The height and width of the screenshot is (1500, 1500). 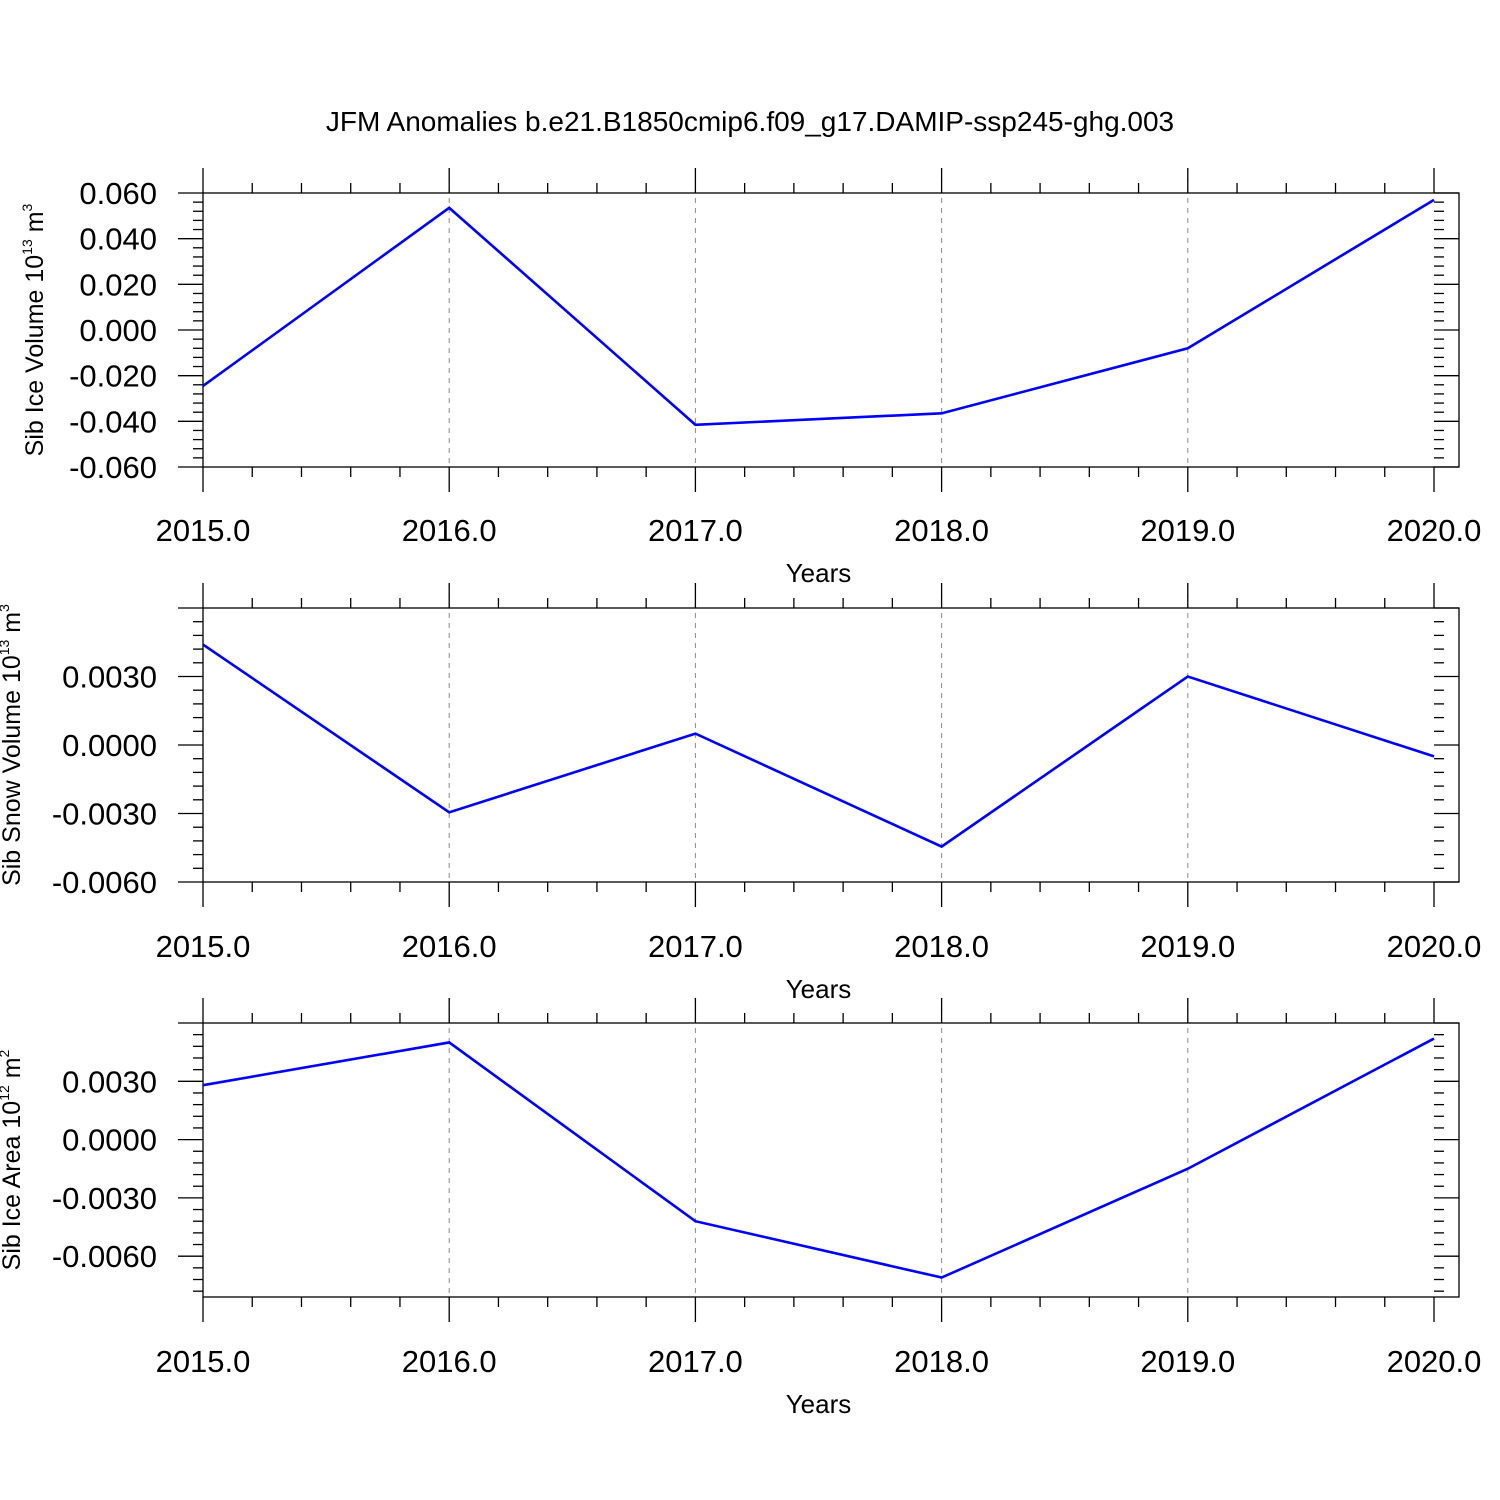 What do you see at coordinates (34, 329) in the screenshot?
I see `y-axis-label: Sib Ice Volume 1013 m3` at bounding box center [34, 329].